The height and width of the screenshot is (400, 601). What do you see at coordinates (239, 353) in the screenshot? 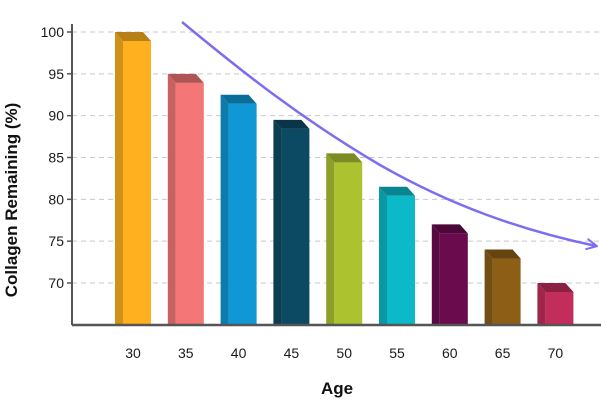
I see `x-tick-label: 40` at bounding box center [239, 353].